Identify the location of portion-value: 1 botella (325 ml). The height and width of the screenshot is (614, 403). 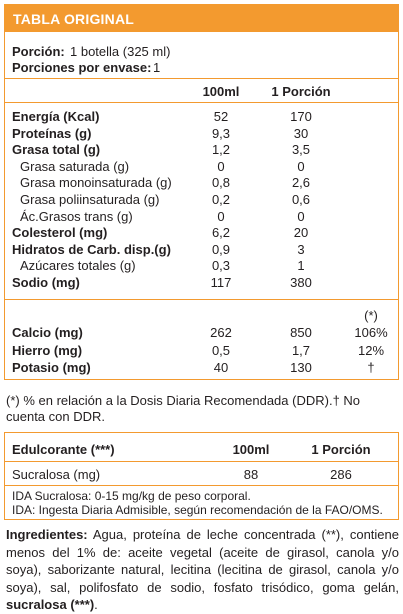
(120, 51).